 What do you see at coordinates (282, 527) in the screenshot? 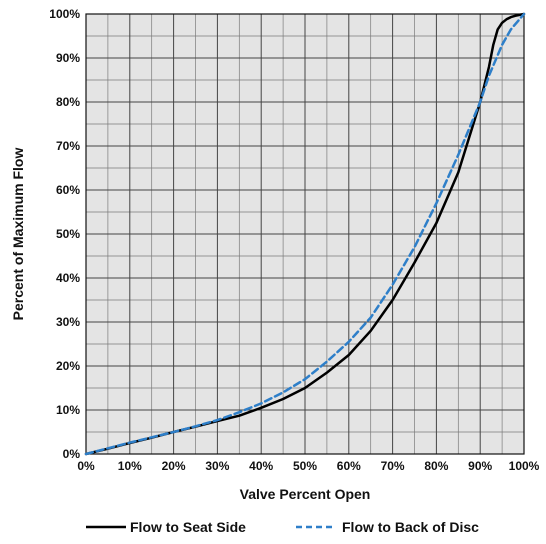
I see `legend: Flow to Seat Side Flow to Back of Disc` at bounding box center [282, 527].